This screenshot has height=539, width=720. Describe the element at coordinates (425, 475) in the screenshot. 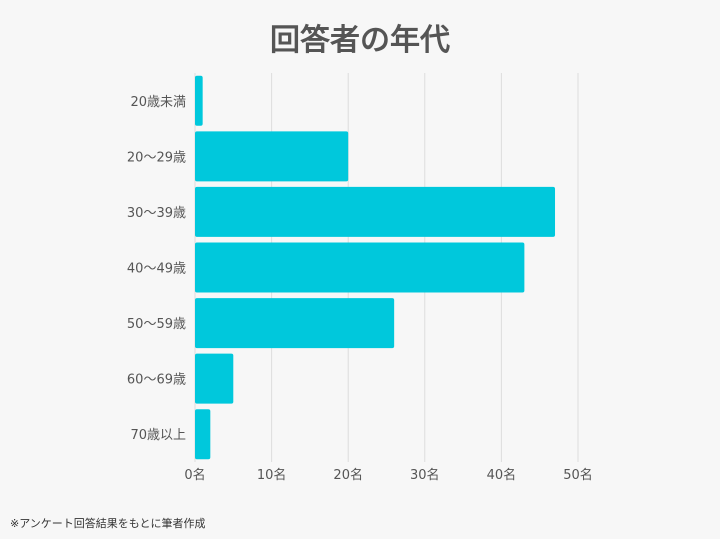

I see `x-tick-label: 30名` at that location.